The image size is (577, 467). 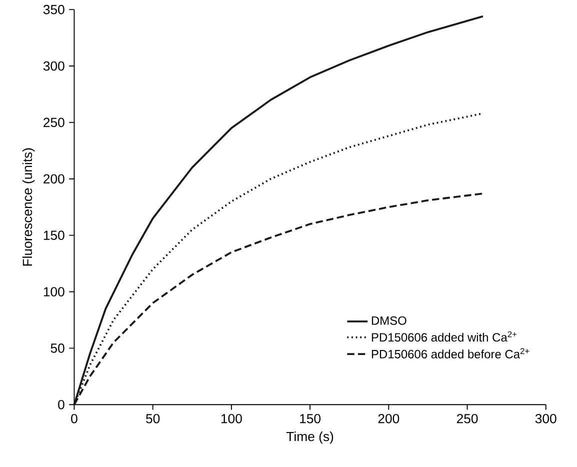 What do you see at coordinates (153, 419) in the screenshot?
I see `x-tick-label: 50` at bounding box center [153, 419].